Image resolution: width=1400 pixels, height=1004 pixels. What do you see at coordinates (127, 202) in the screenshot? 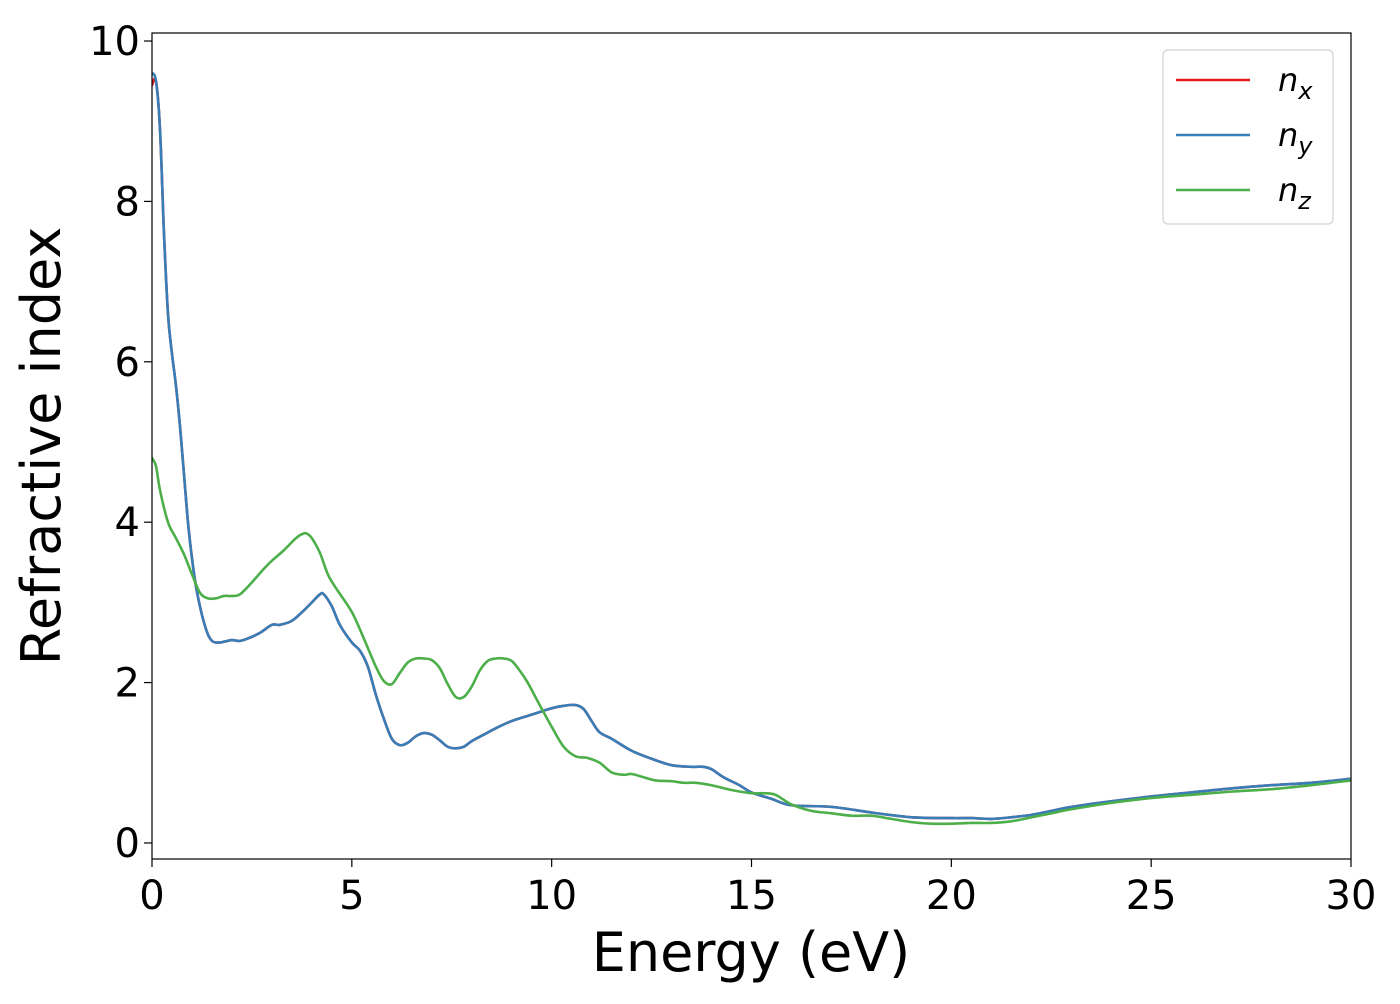
I see `y-tick-label: 8` at bounding box center [127, 202].